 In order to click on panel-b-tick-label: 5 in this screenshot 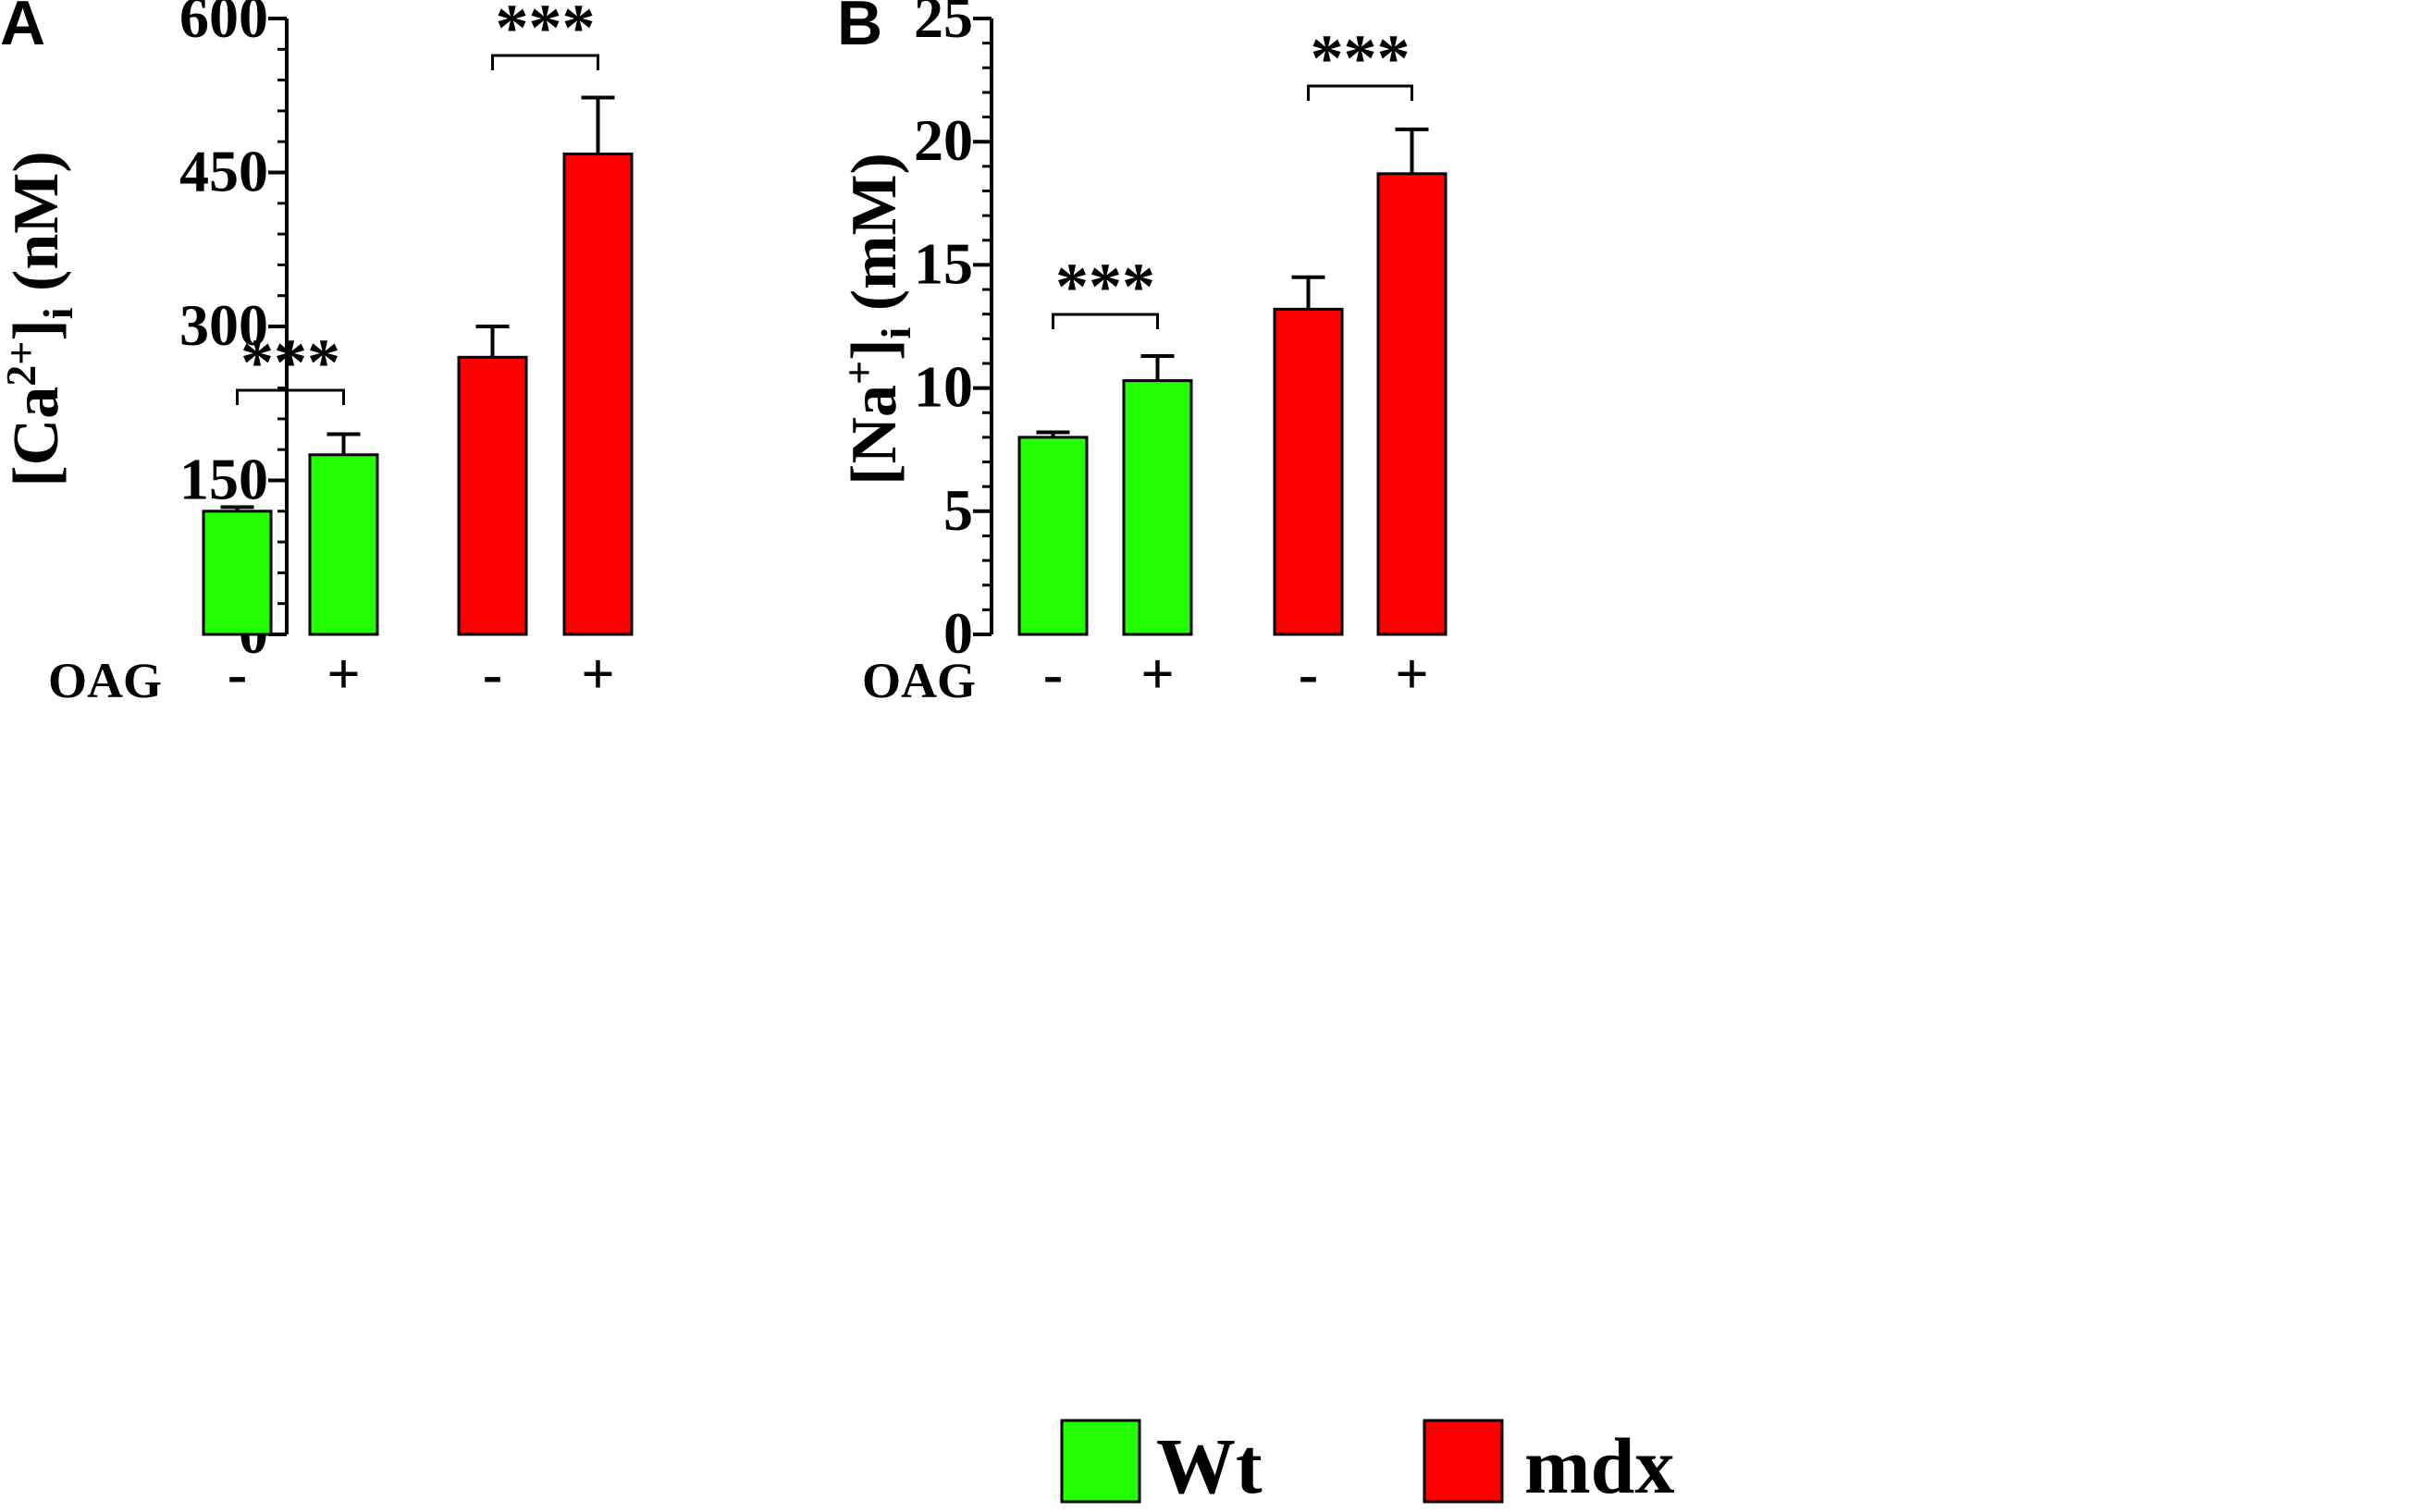, I will do `click(958, 510)`.